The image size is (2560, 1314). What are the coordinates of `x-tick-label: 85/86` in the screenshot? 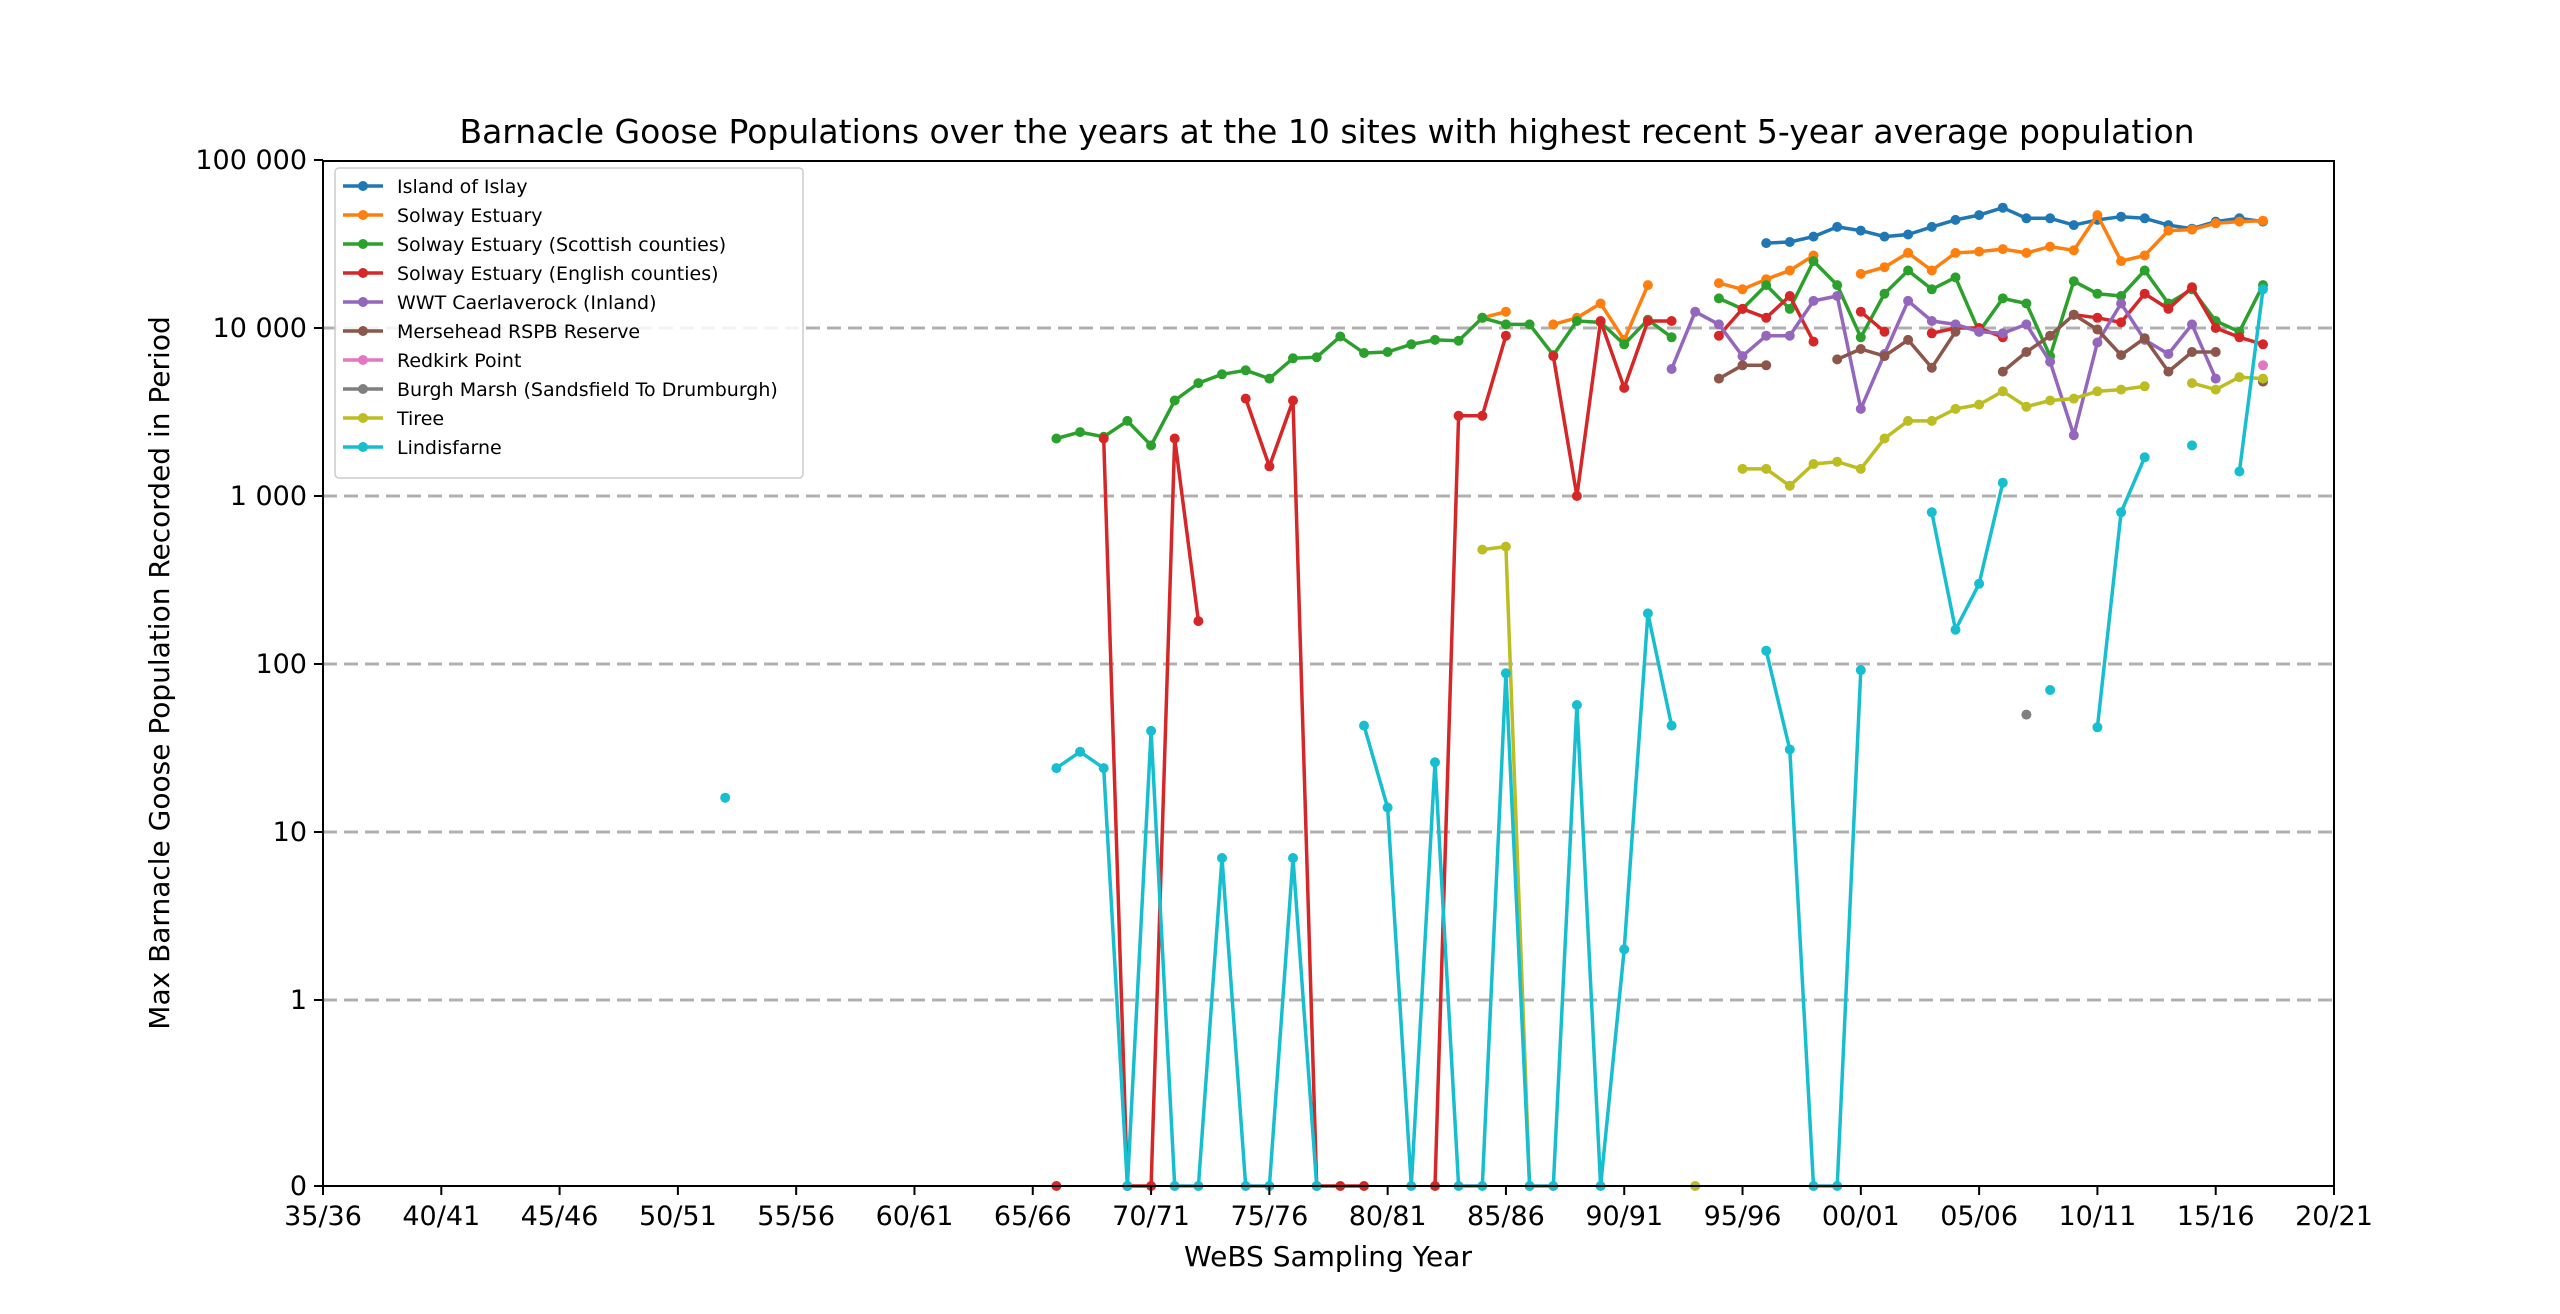 It's located at (1506, 1216).